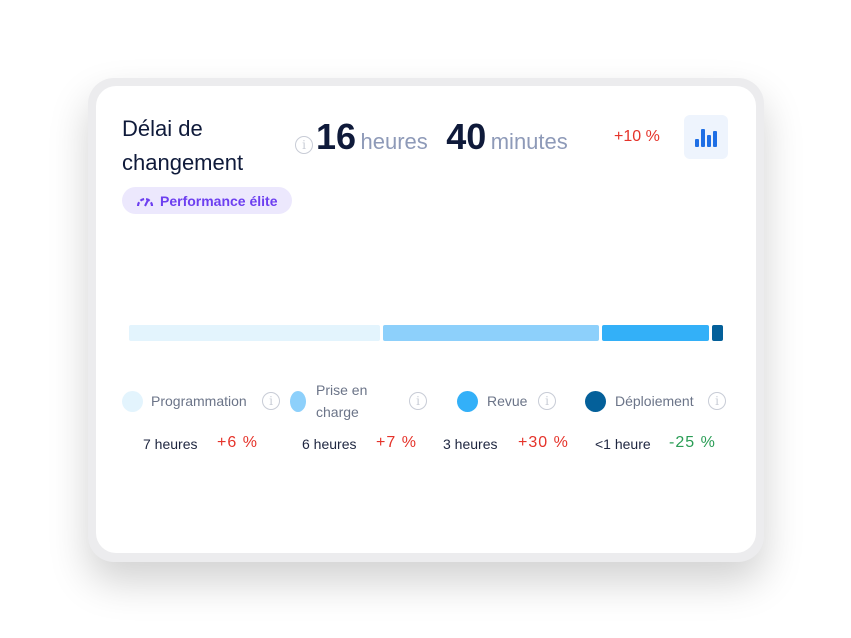  Describe the element at coordinates (170, 444) in the screenshot. I see `stage-value: 7 heures` at that location.